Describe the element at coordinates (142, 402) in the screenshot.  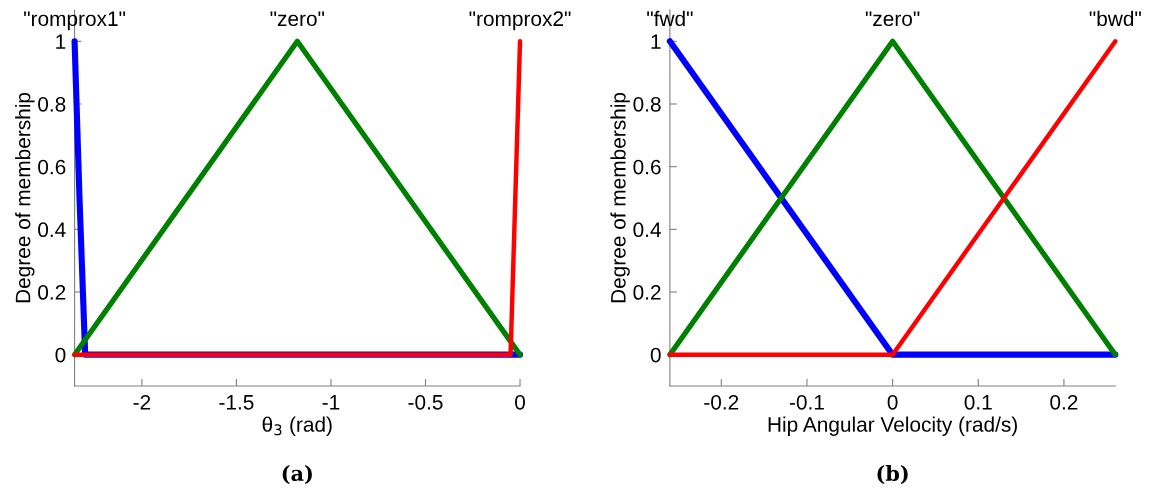
I see `x-tick-label: -2` at that location.